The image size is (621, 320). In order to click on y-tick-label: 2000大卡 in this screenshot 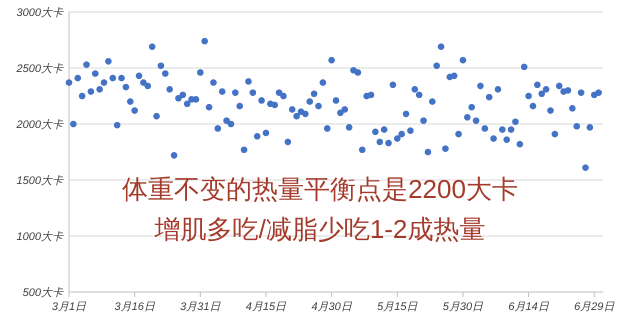, I will do `click(40, 124)`.